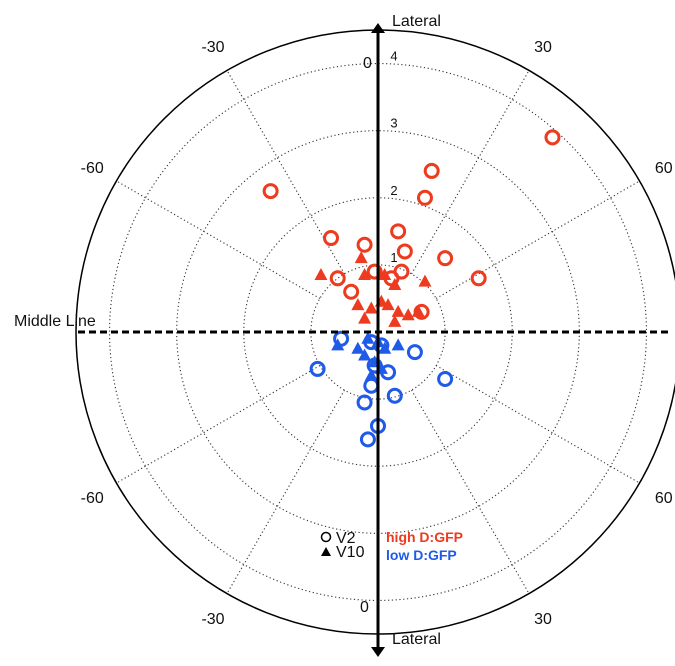 Image resolution: width=675 pixels, height=666 pixels. Describe the element at coordinates (421, 555) in the screenshot. I see `legend-low-dgfp: low D:GFP` at that location.